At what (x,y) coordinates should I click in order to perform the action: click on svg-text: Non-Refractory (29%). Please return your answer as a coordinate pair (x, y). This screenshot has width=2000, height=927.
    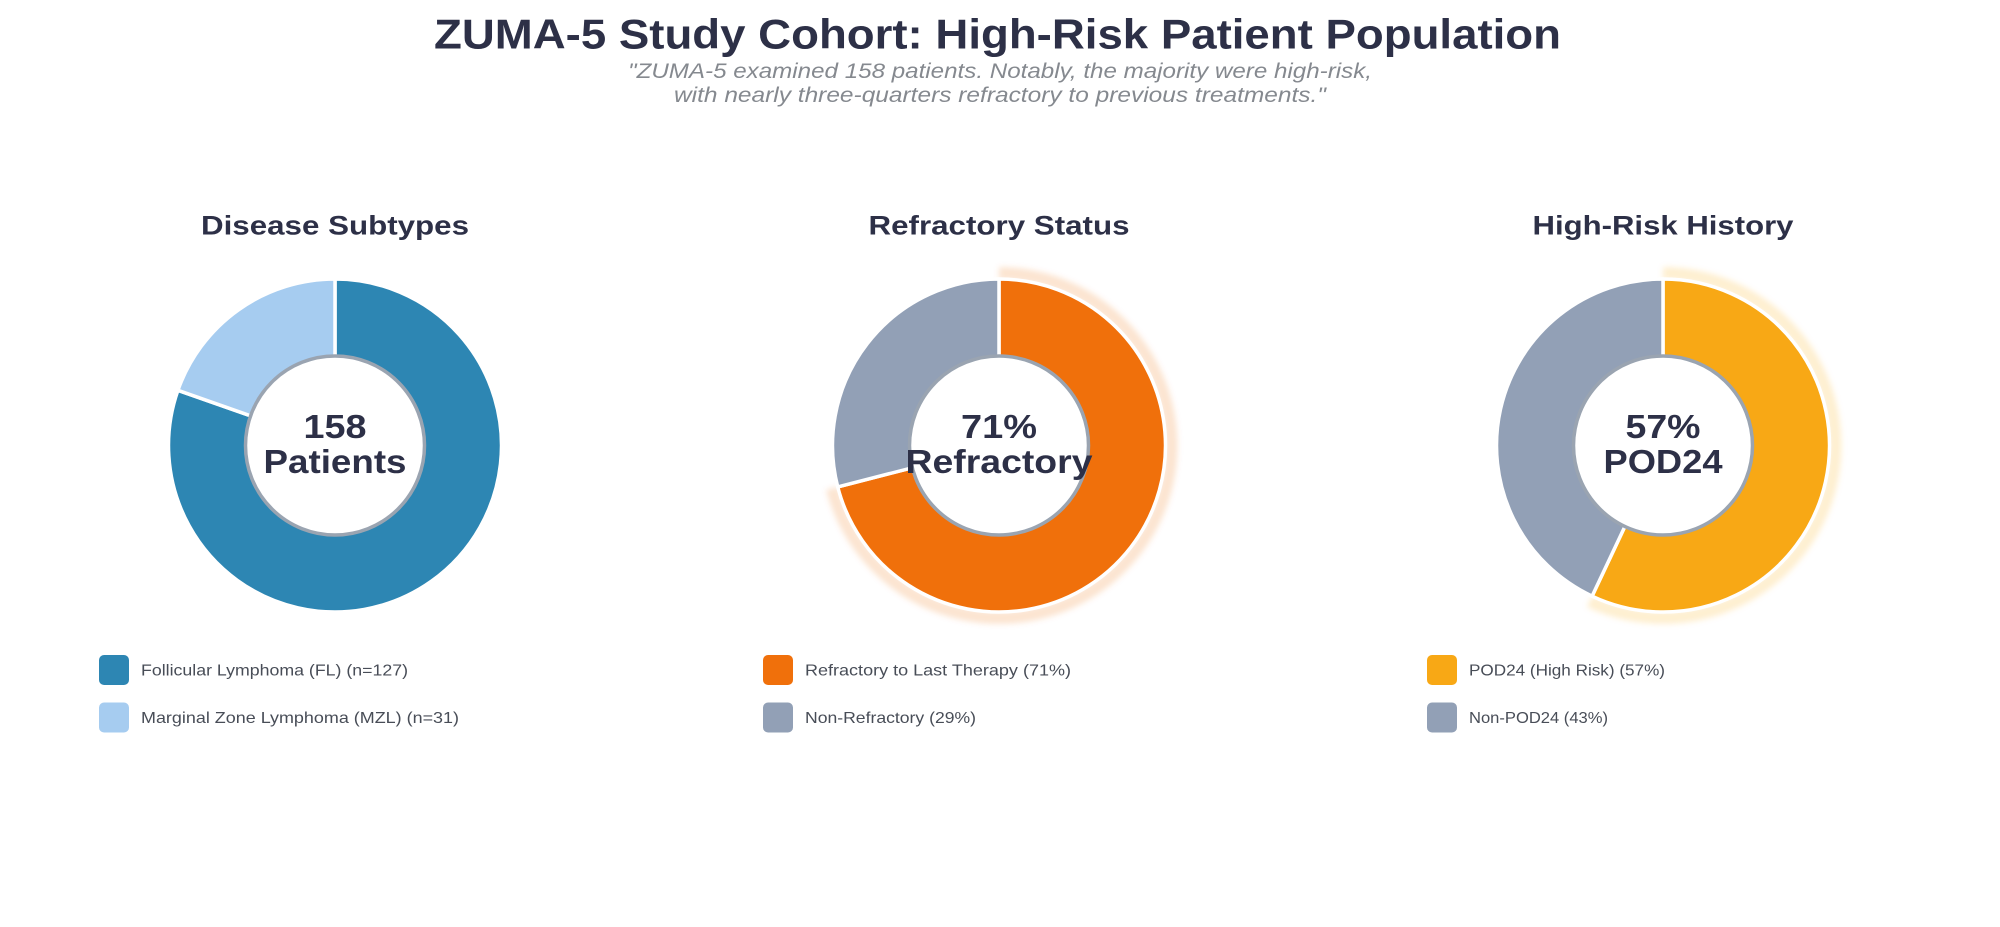
    Looking at the image, I should click on (890, 718).